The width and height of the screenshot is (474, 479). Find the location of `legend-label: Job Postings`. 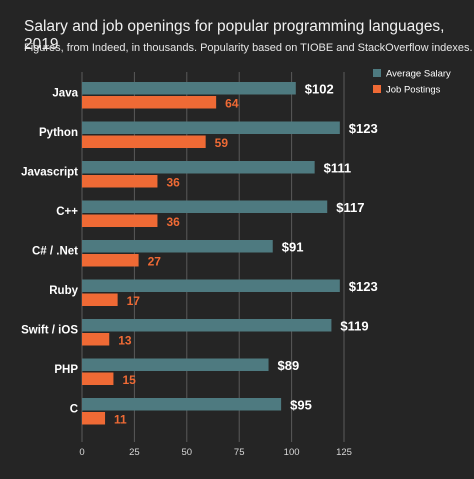

legend-label: Job Postings is located at coordinates (413, 90).